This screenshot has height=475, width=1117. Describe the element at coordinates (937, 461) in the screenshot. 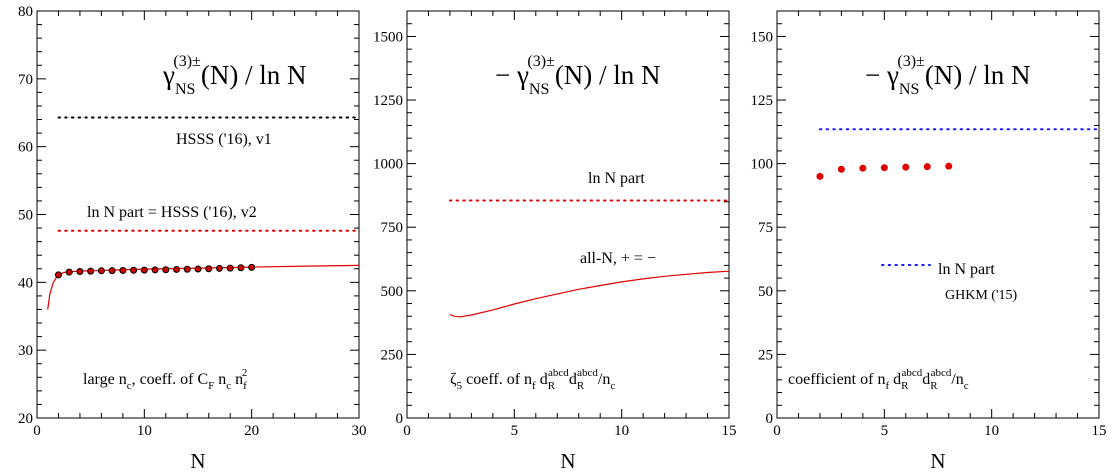

I see `panel-3-xlabel: N` at that location.